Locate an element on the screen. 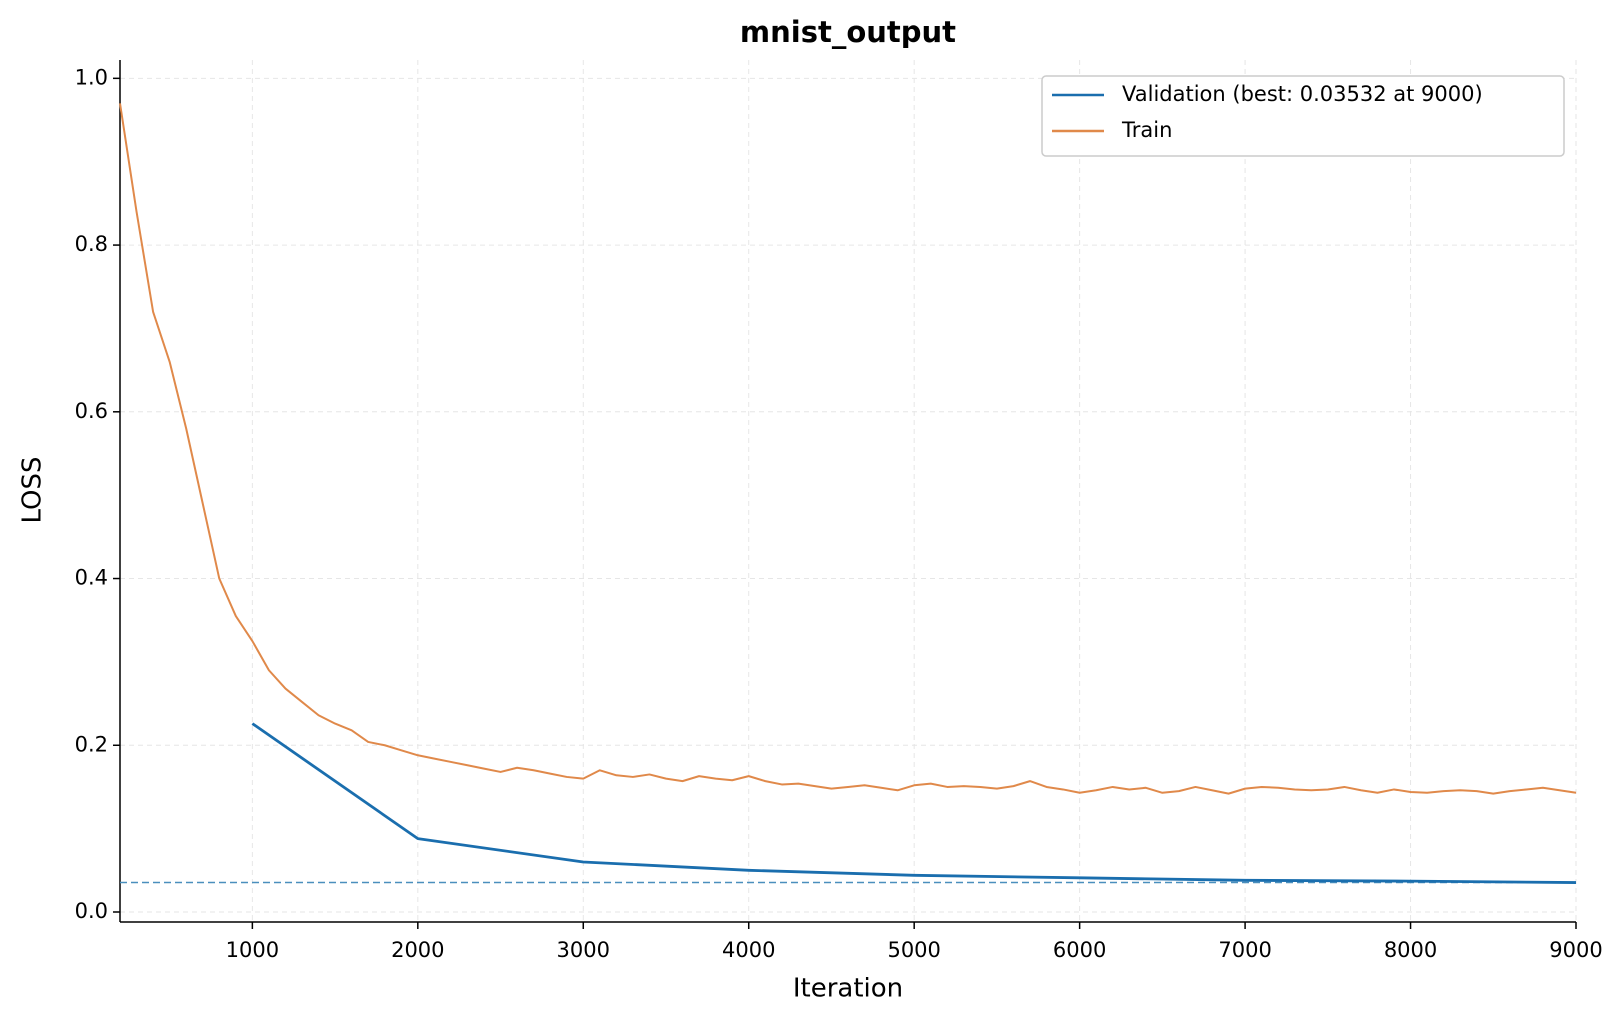  legend-label: Validation (best: 0.03532 at 9000) is located at coordinates (1302, 94).